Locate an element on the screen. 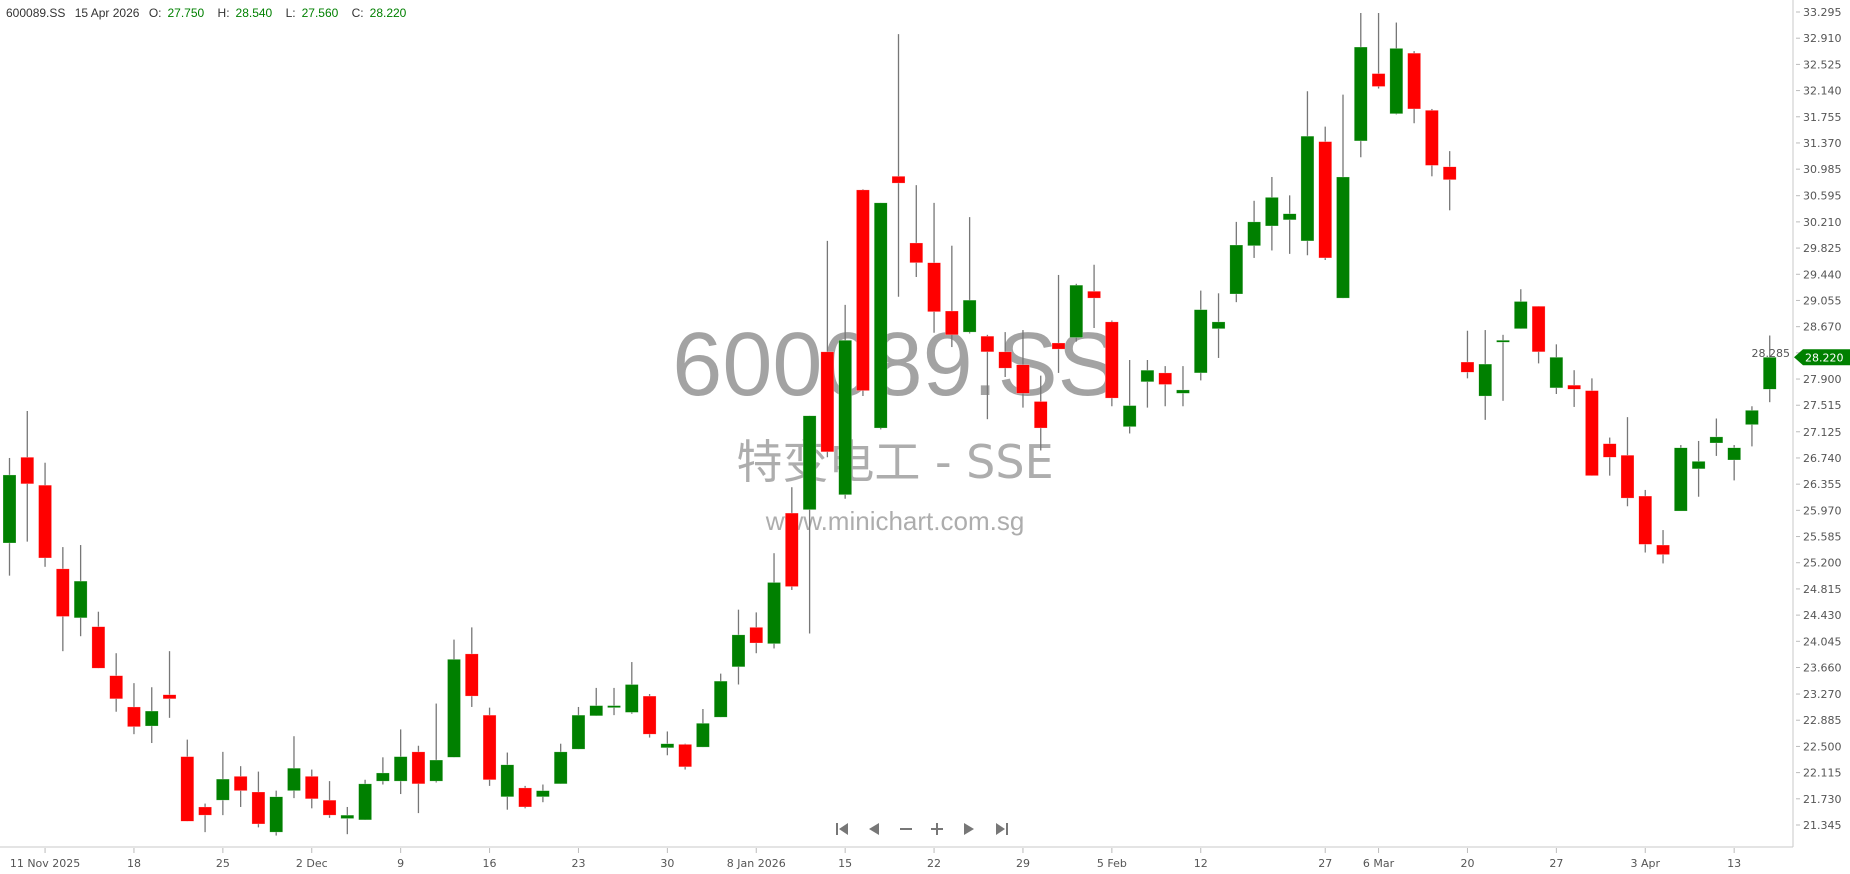 This screenshot has height=874, width=1850. low-label: L: is located at coordinates (290, 13).